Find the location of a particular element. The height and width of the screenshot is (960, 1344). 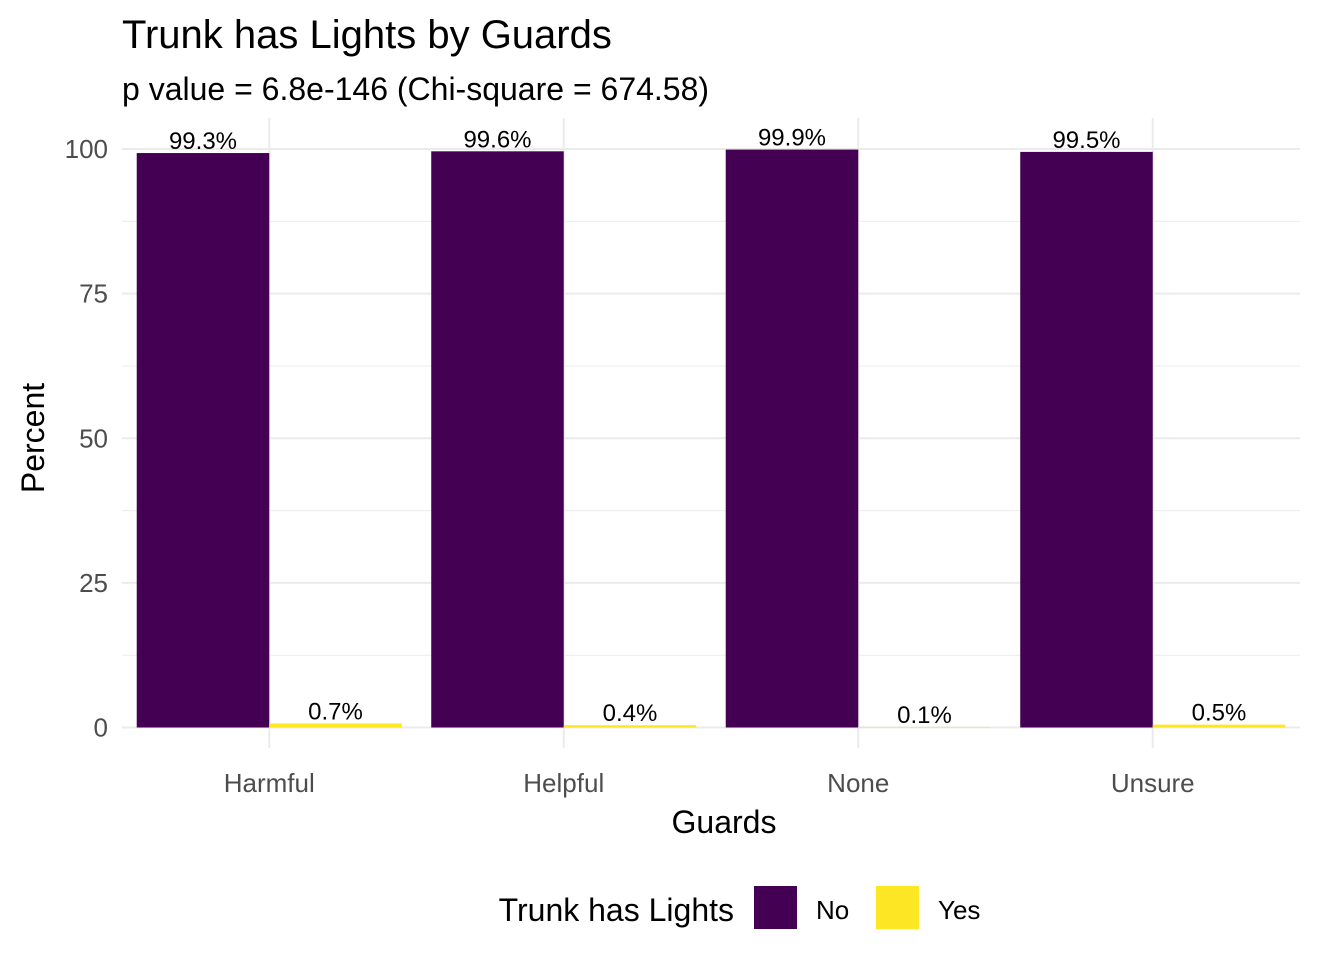

x-axis-ticks: Harmful Helpful None Unsure is located at coordinates (709, 783).